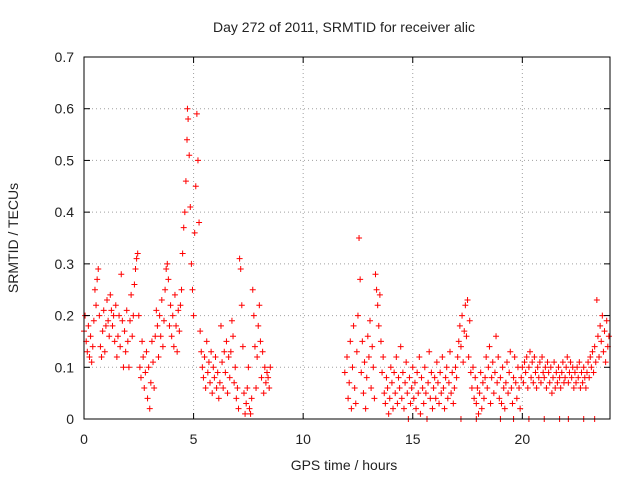 This screenshot has width=640, height=480. I want to click on x-tick-label: 15, so click(413, 439).